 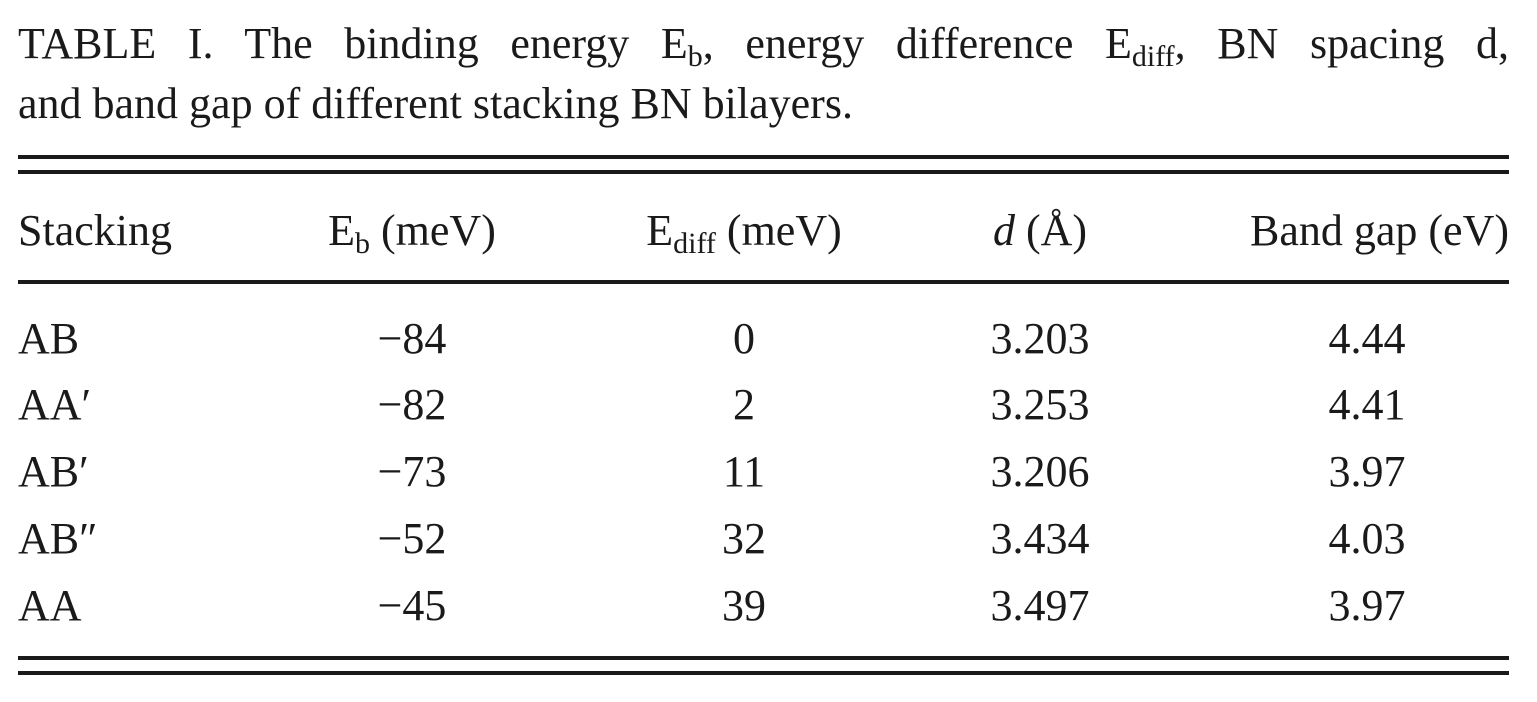 What do you see at coordinates (1040, 605) in the screenshot?
I see `table-cell-d: 3.497` at bounding box center [1040, 605].